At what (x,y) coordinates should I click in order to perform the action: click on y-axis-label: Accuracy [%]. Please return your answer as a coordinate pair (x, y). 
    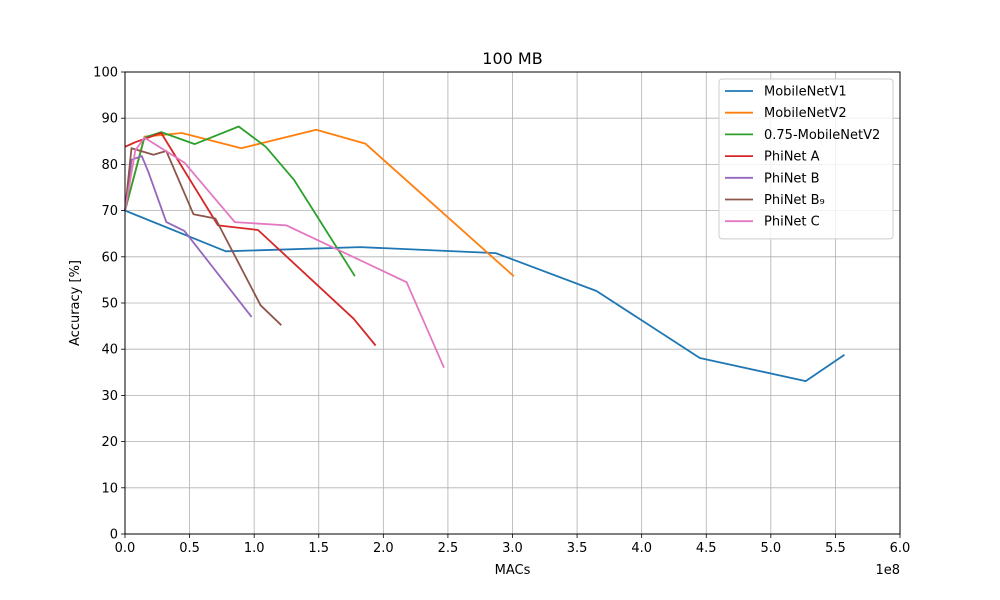
    Looking at the image, I should click on (75, 303).